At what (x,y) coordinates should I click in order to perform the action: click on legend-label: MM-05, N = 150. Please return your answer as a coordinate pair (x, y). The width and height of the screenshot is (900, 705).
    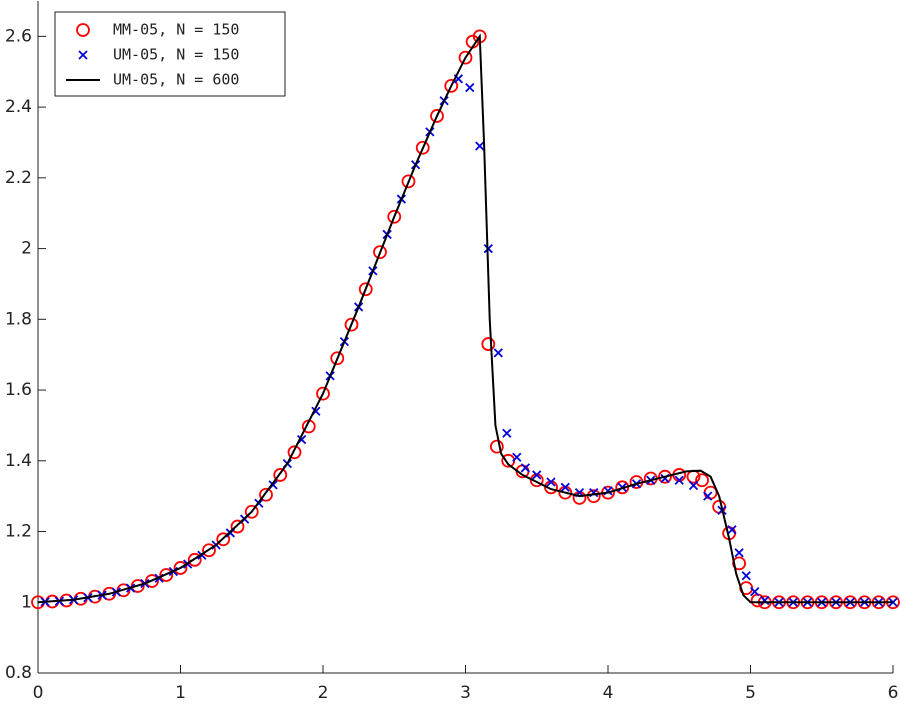
    Looking at the image, I should click on (176, 30).